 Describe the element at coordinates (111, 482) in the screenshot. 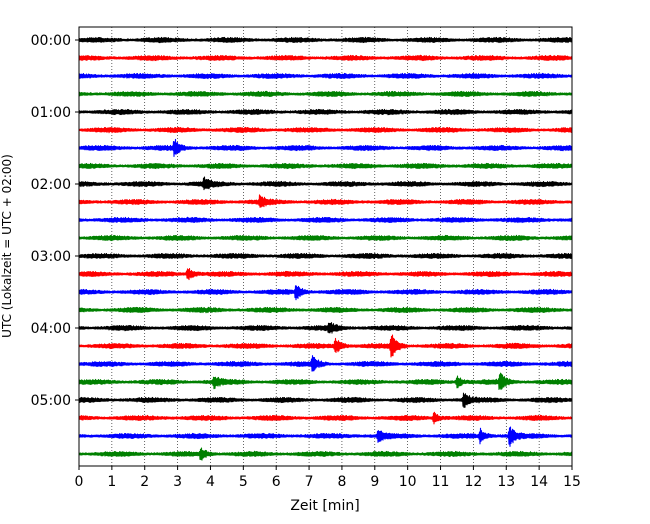

I see `x-tick-label-1: 1` at that location.